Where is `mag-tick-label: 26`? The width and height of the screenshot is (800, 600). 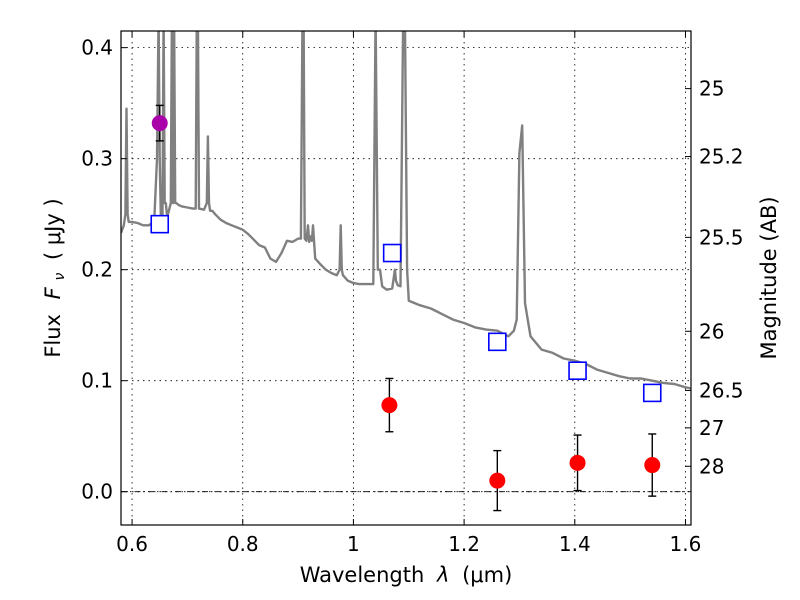
mag-tick-label: 26 is located at coordinates (711, 331).